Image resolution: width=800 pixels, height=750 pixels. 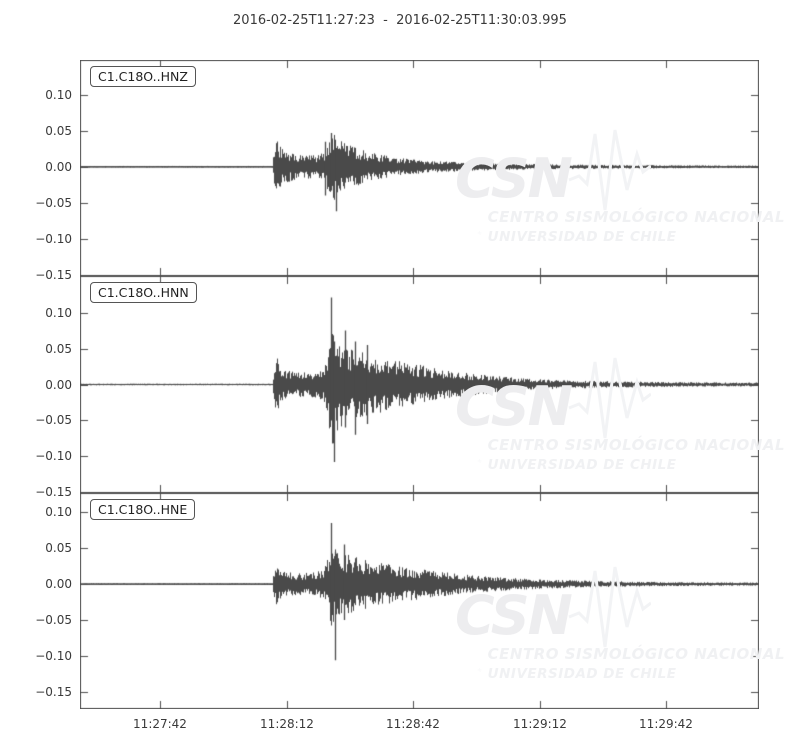 What do you see at coordinates (143, 76) in the screenshot?
I see `channel-label-hnz: C1.C18O..HNZ` at bounding box center [143, 76].